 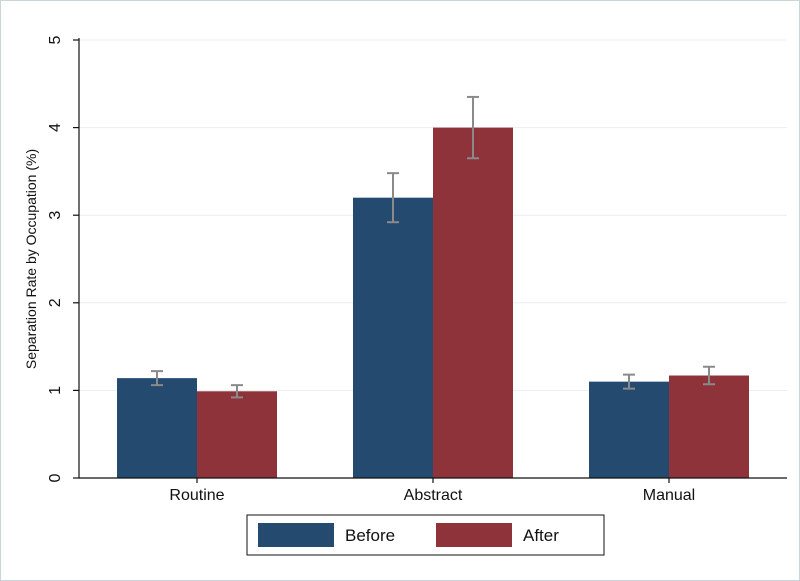 I want to click on bar-after-routine, so click(x=237, y=434).